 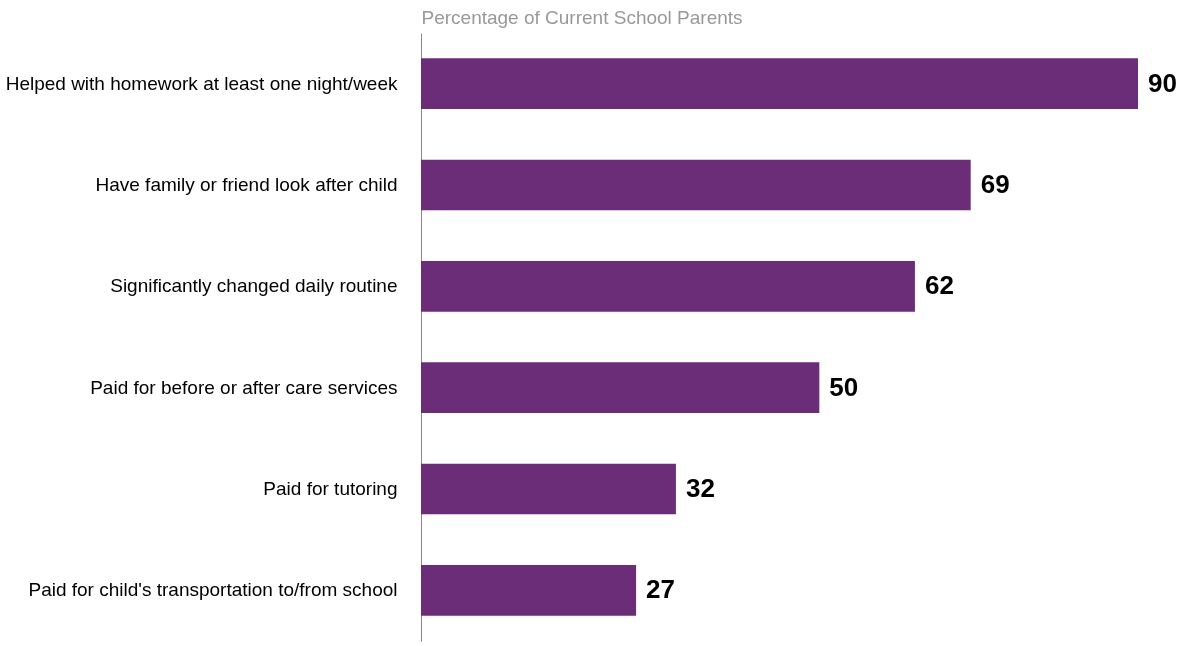 I want to click on data-label: 69, so click(x=995, y=184).